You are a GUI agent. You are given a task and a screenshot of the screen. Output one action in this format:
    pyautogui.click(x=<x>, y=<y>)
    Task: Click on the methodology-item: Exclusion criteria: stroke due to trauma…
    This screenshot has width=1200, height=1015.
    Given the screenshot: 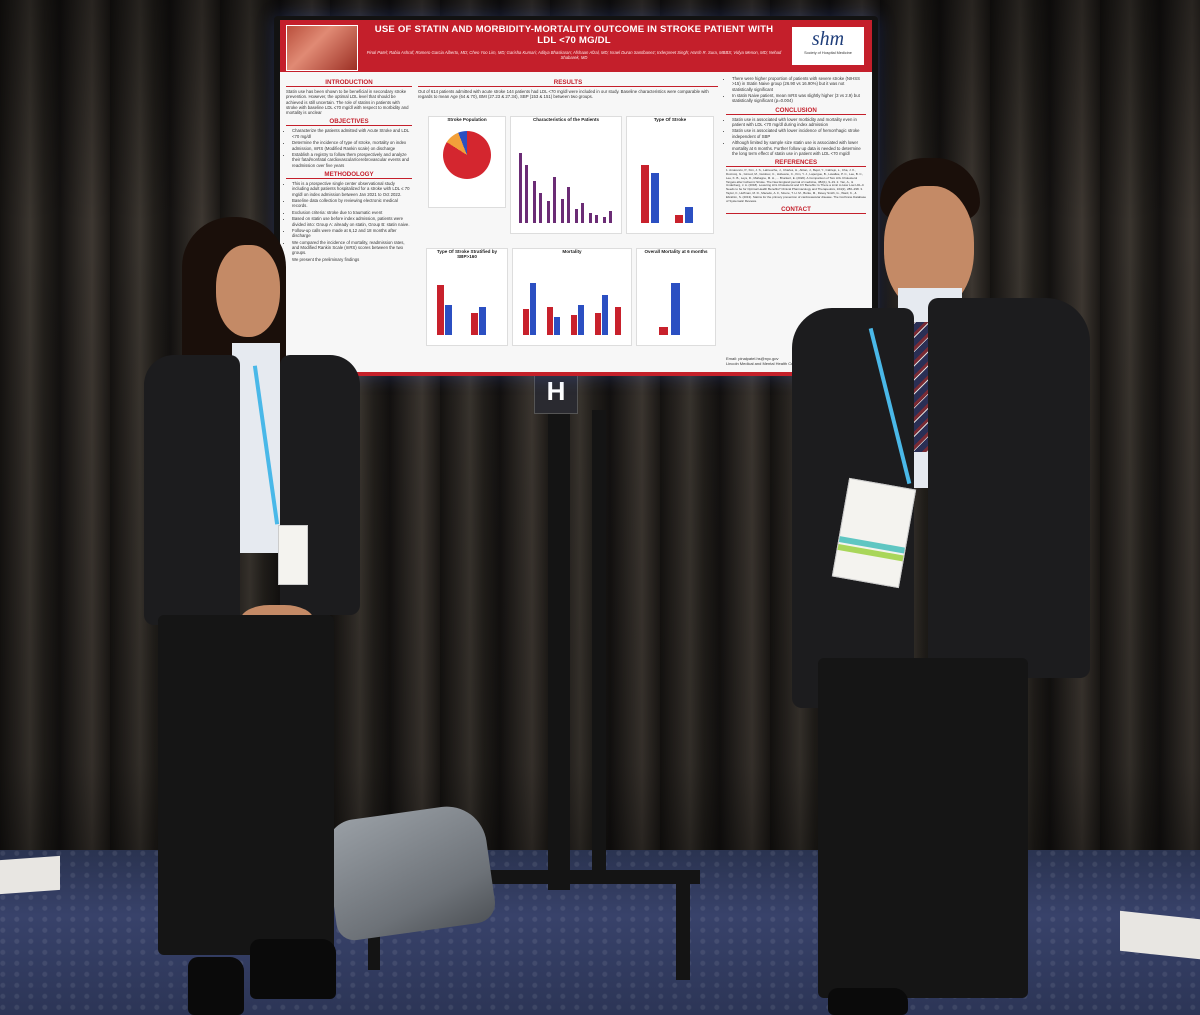 What is the action you would take?
    pyautogui.click(x=352, y=212)
    